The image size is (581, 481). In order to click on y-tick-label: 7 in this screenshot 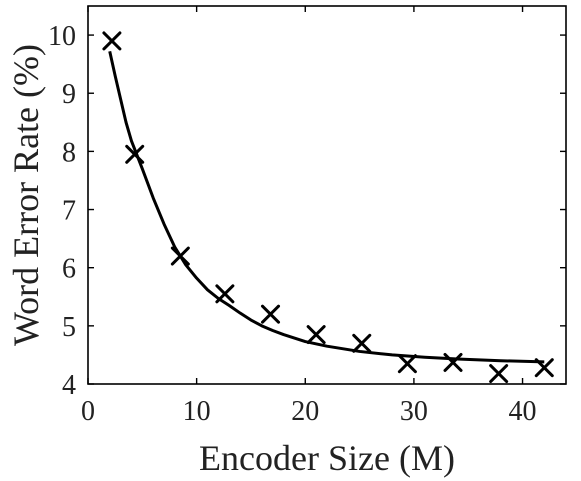, I will do `click(69, 211)`.